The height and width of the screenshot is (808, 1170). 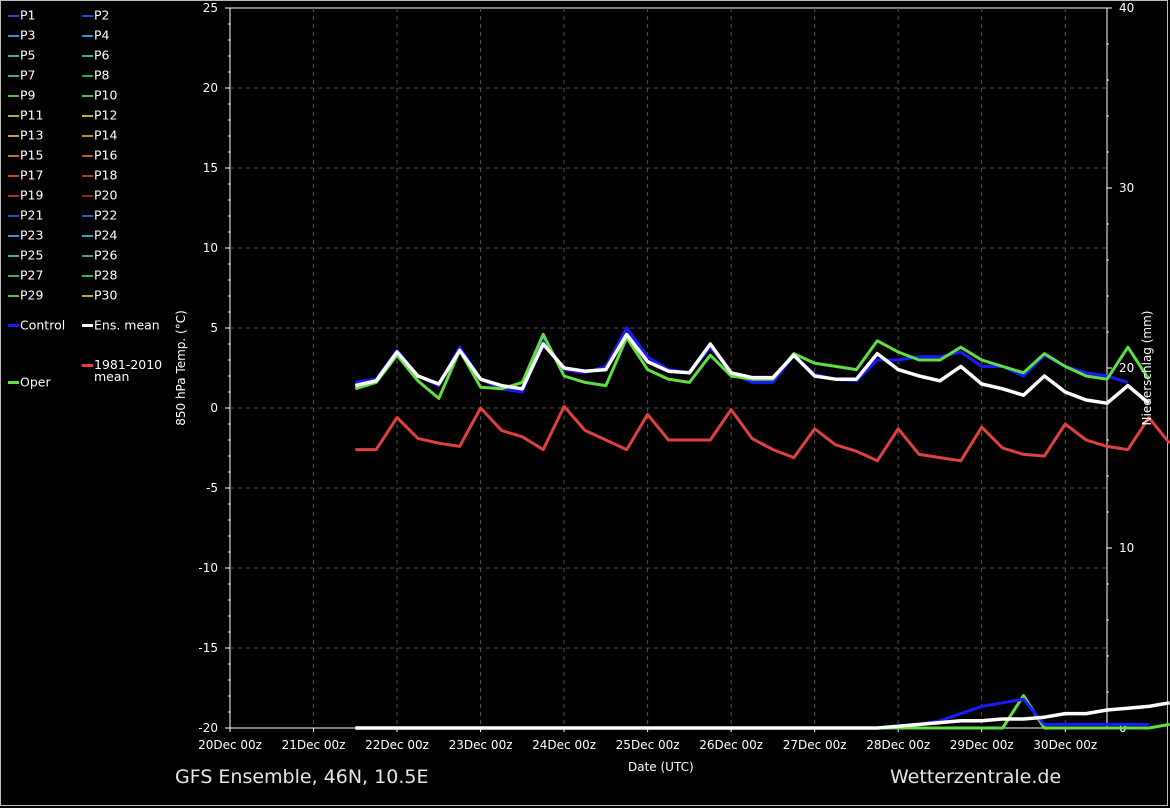 I want to click on legend-item: P24, so click(x=99, y=235).